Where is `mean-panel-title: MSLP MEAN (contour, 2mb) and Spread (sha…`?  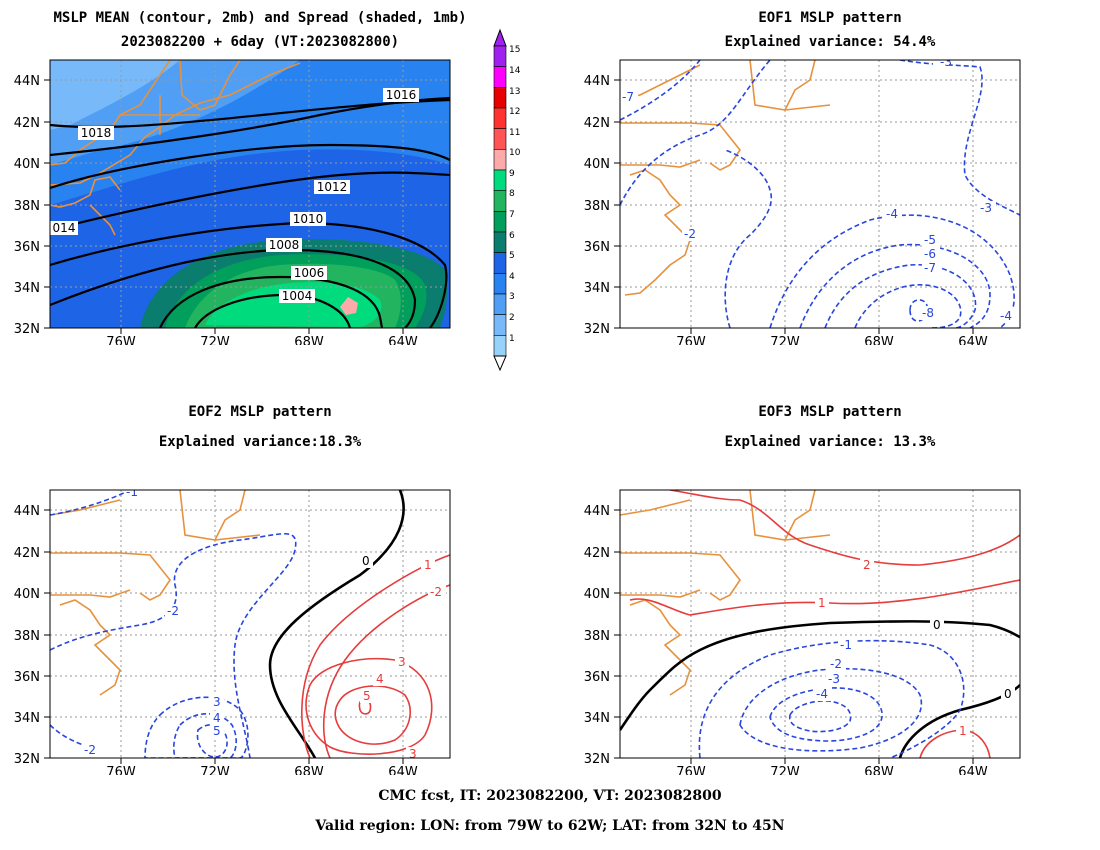 mean-panel-title: MSLP MEAN (contour, 2mb) and Spread (sha… is located at coordinates (260, 18).